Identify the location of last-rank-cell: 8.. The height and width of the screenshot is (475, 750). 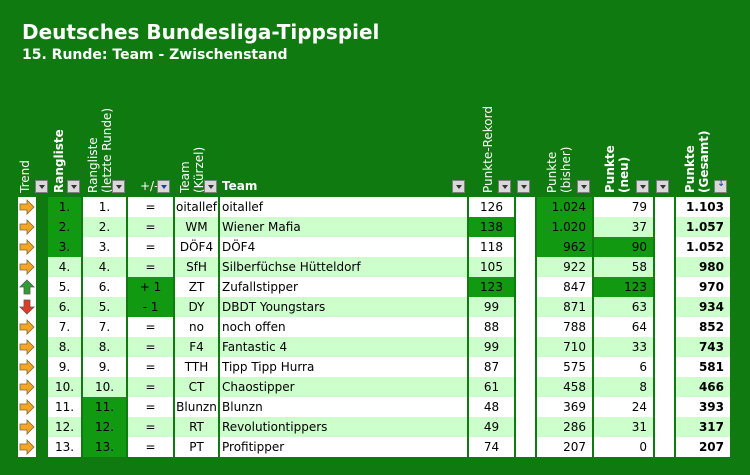
(104, 347).